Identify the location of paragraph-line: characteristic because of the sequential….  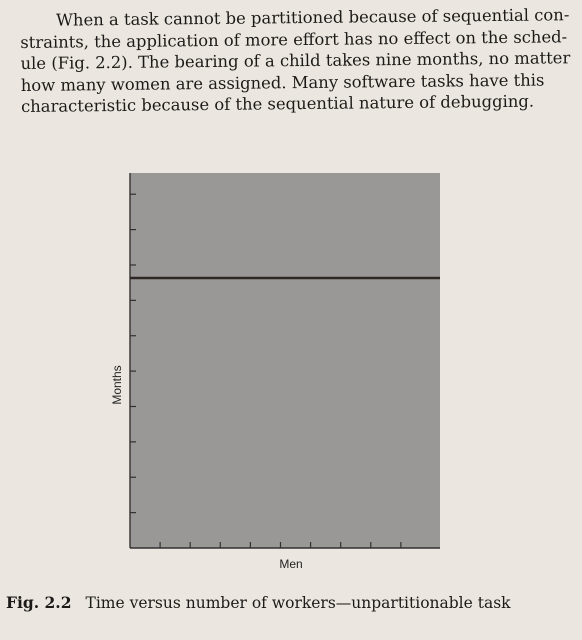
(277, 103).